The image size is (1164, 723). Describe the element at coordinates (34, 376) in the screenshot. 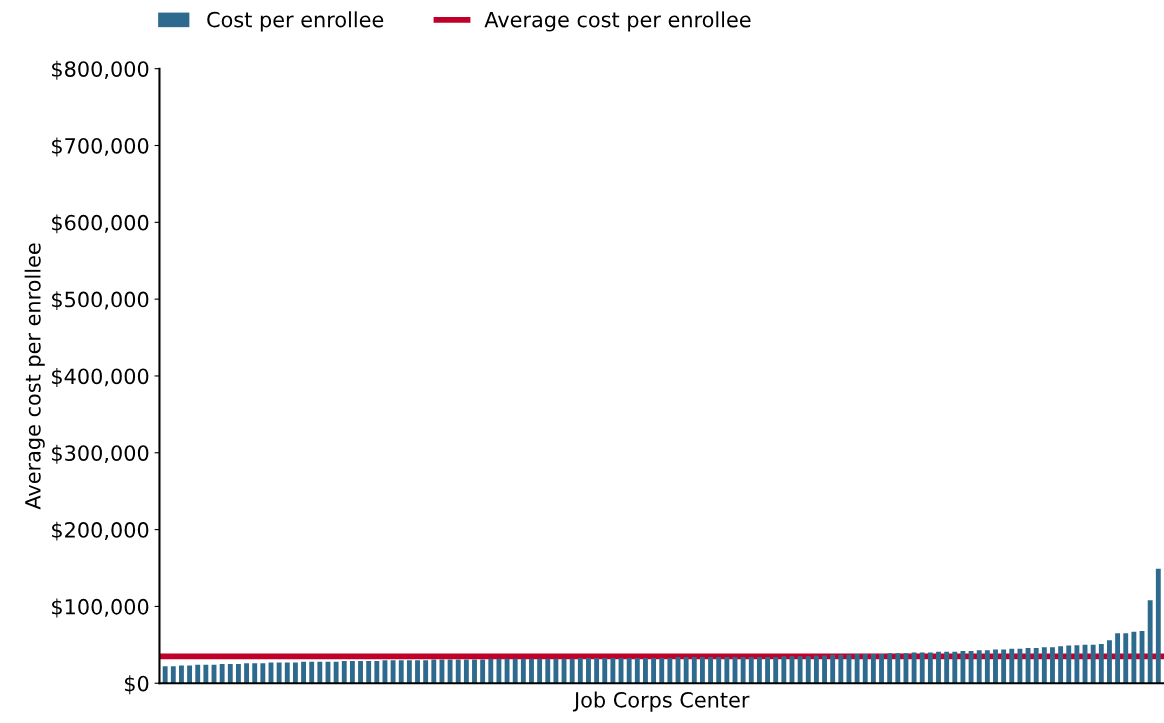

I see `y-axis-title: Average cost per enrollee` at that location.